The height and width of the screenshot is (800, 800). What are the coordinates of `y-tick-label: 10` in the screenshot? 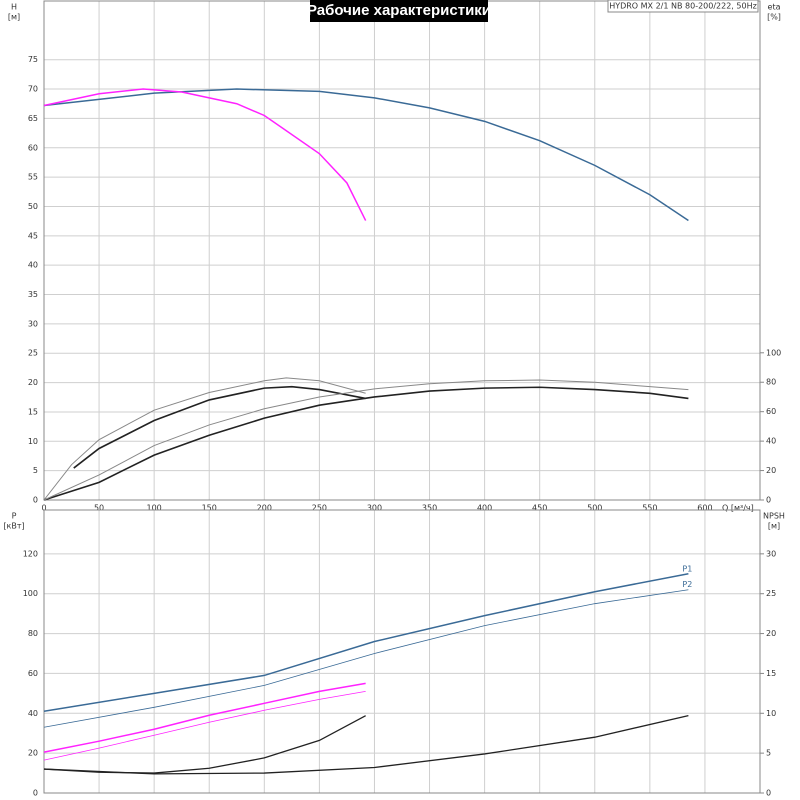 It's located at (33, 441).